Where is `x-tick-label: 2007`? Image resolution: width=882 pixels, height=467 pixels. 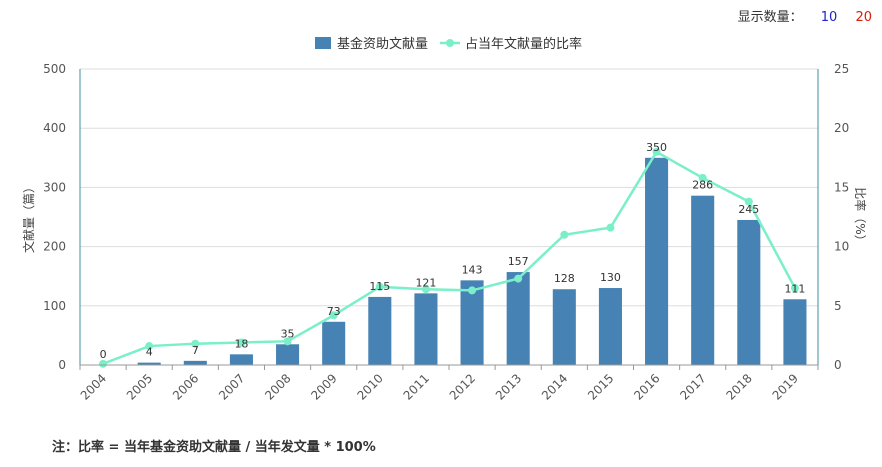
x-tick-label: 2007 is located at coordinates (231, 386).